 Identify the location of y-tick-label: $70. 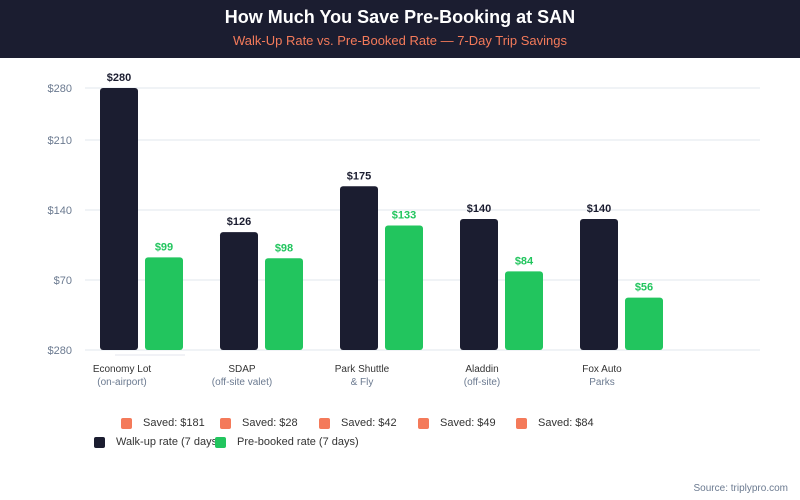
(63, 281).